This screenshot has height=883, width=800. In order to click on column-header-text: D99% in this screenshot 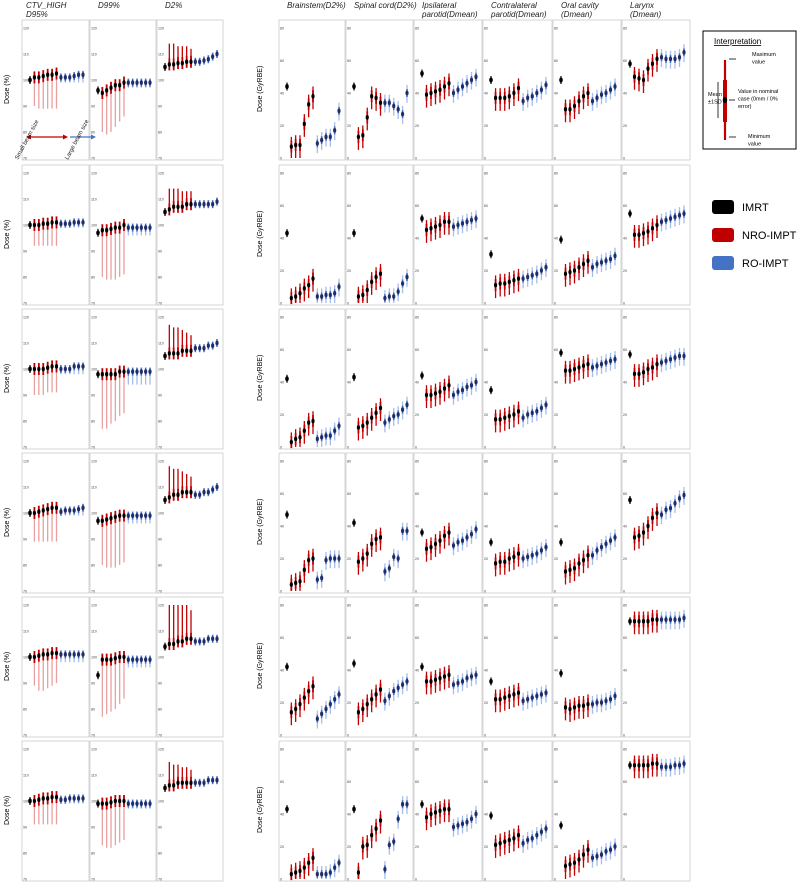, I will do `click(109, 5)`.